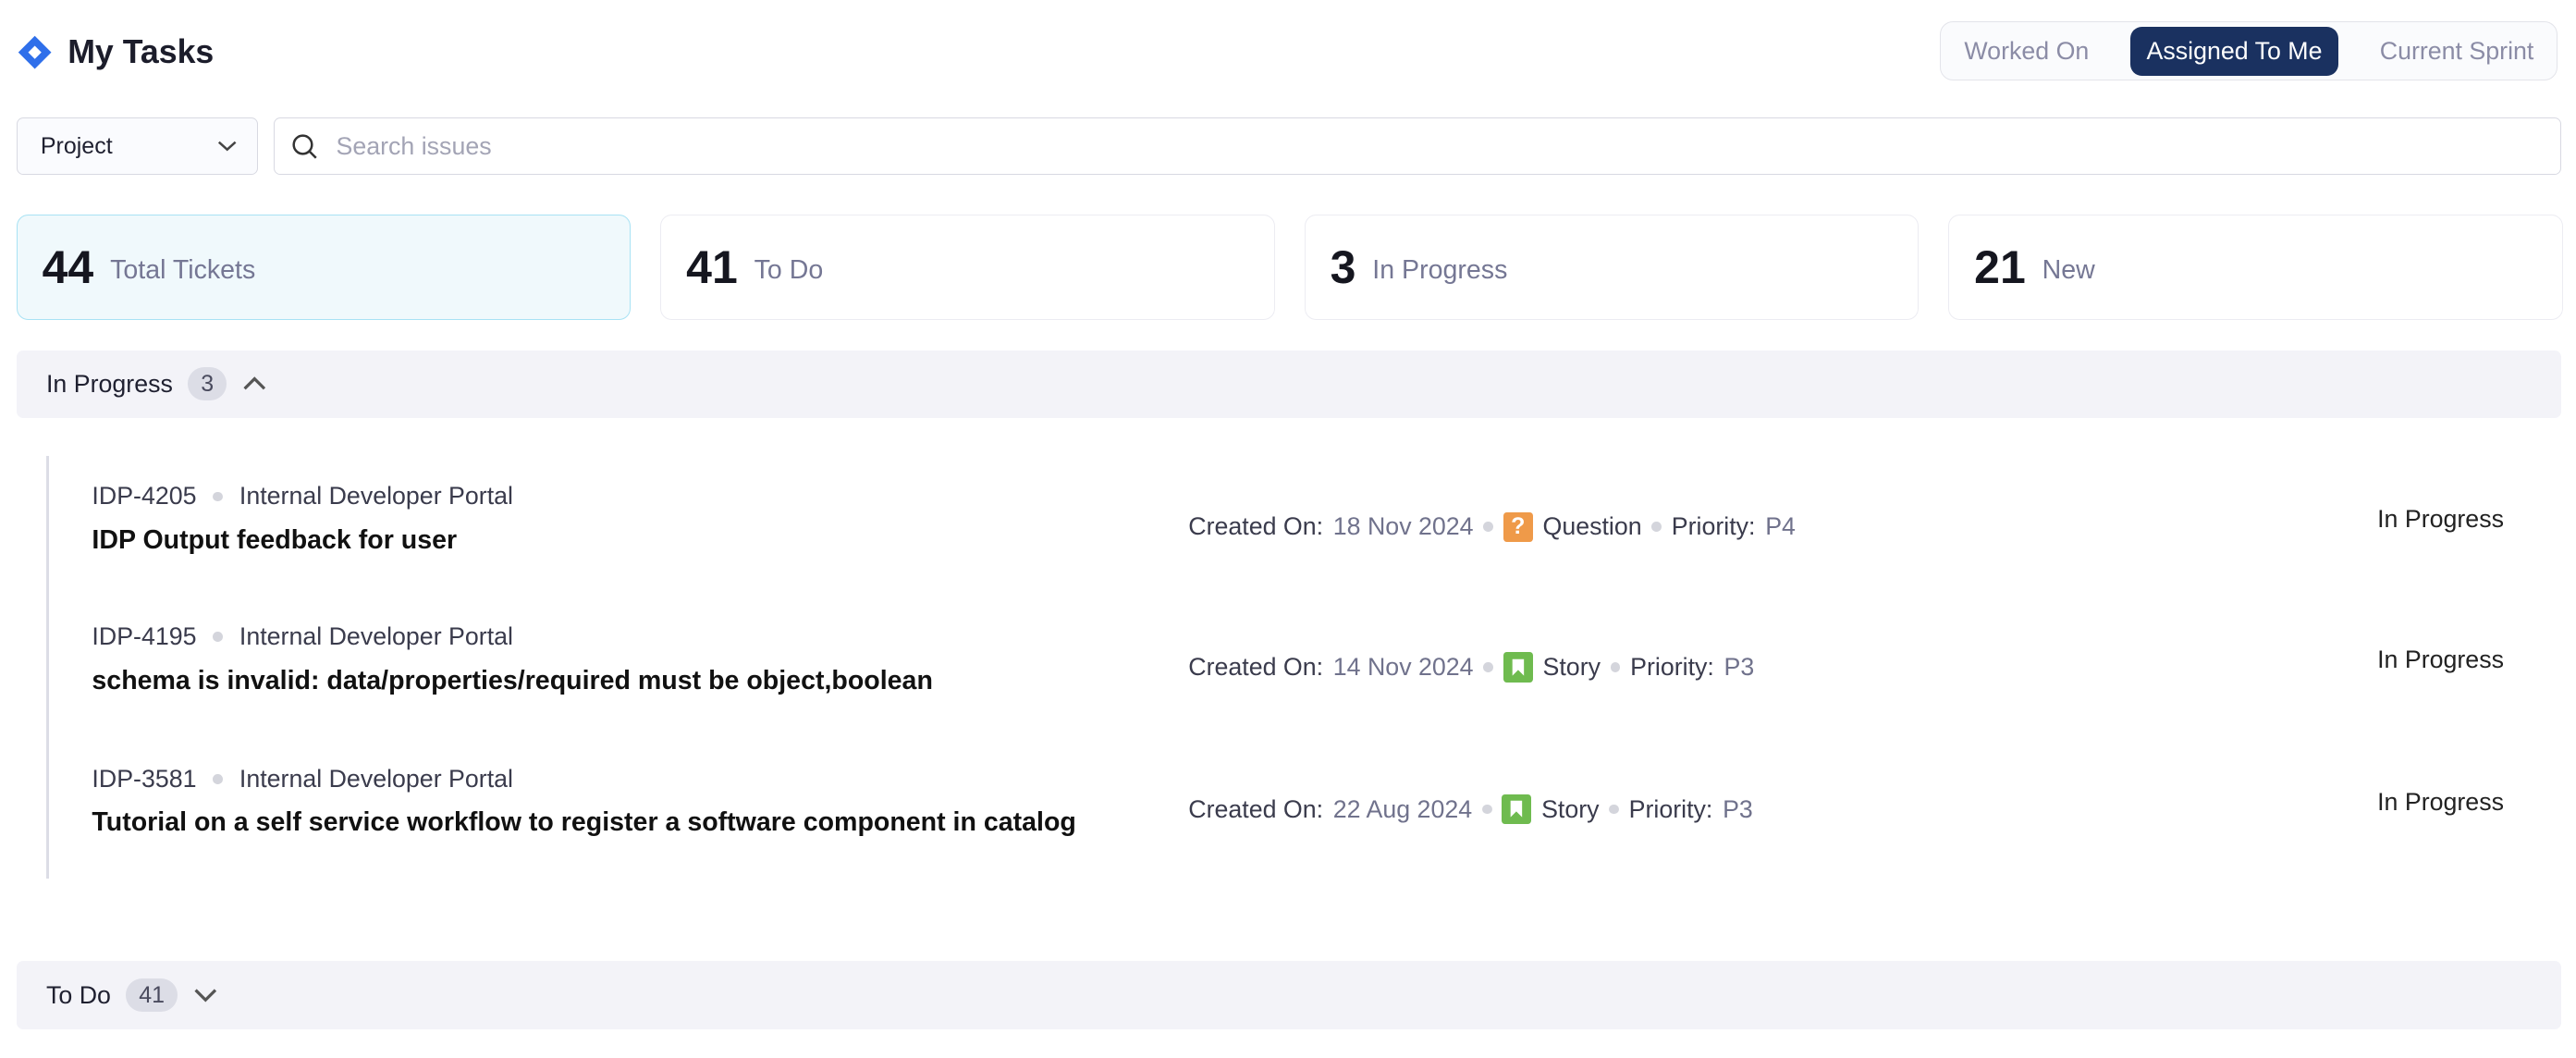 The width and height of the screenshot is (2576, 1058). What do you see at coordinates (968, 268) in the screenshot?
I see `stat-card-todo: 41 To Do` at bounding box center [968, 268].